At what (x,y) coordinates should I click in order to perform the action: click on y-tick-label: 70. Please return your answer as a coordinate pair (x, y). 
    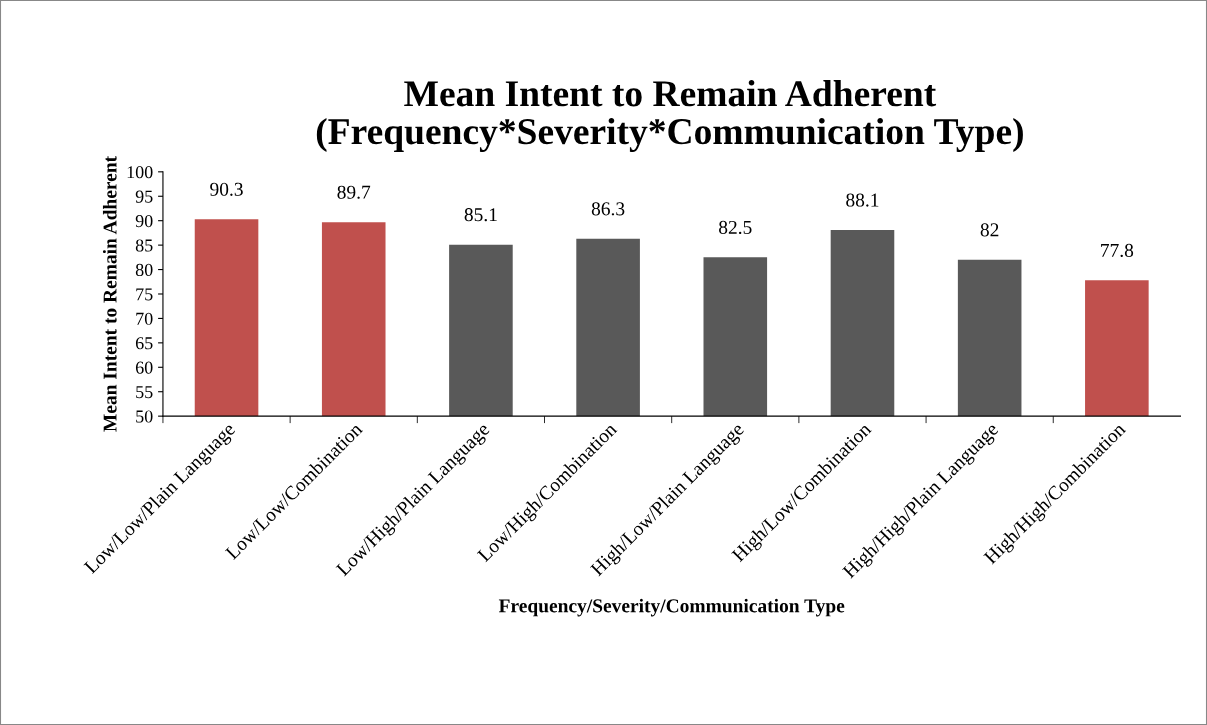
    Looking at the image, I should click on (144, 318).